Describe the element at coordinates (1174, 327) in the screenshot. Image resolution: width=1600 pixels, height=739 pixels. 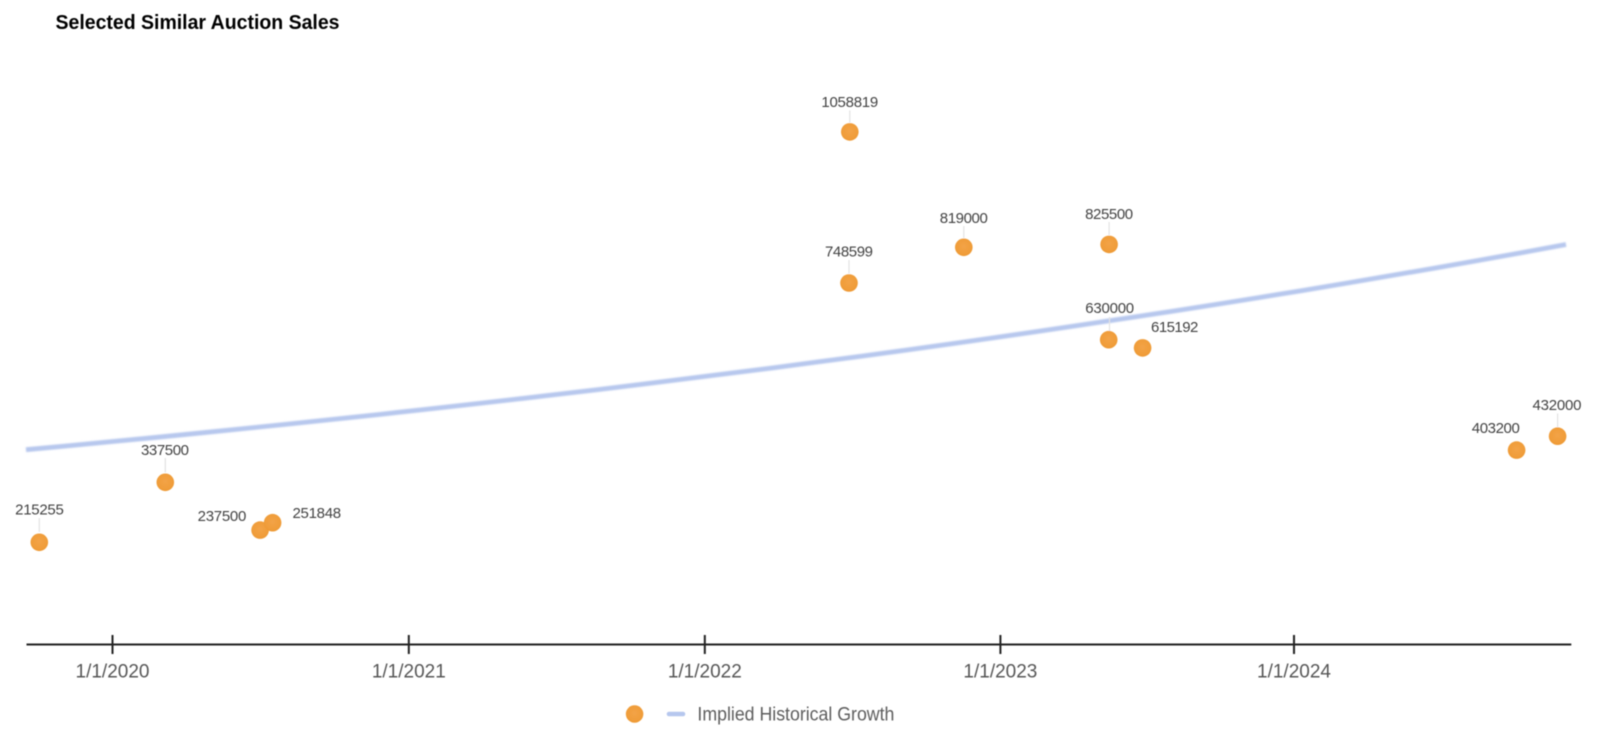
I see `svg-text: 615192` at that location.